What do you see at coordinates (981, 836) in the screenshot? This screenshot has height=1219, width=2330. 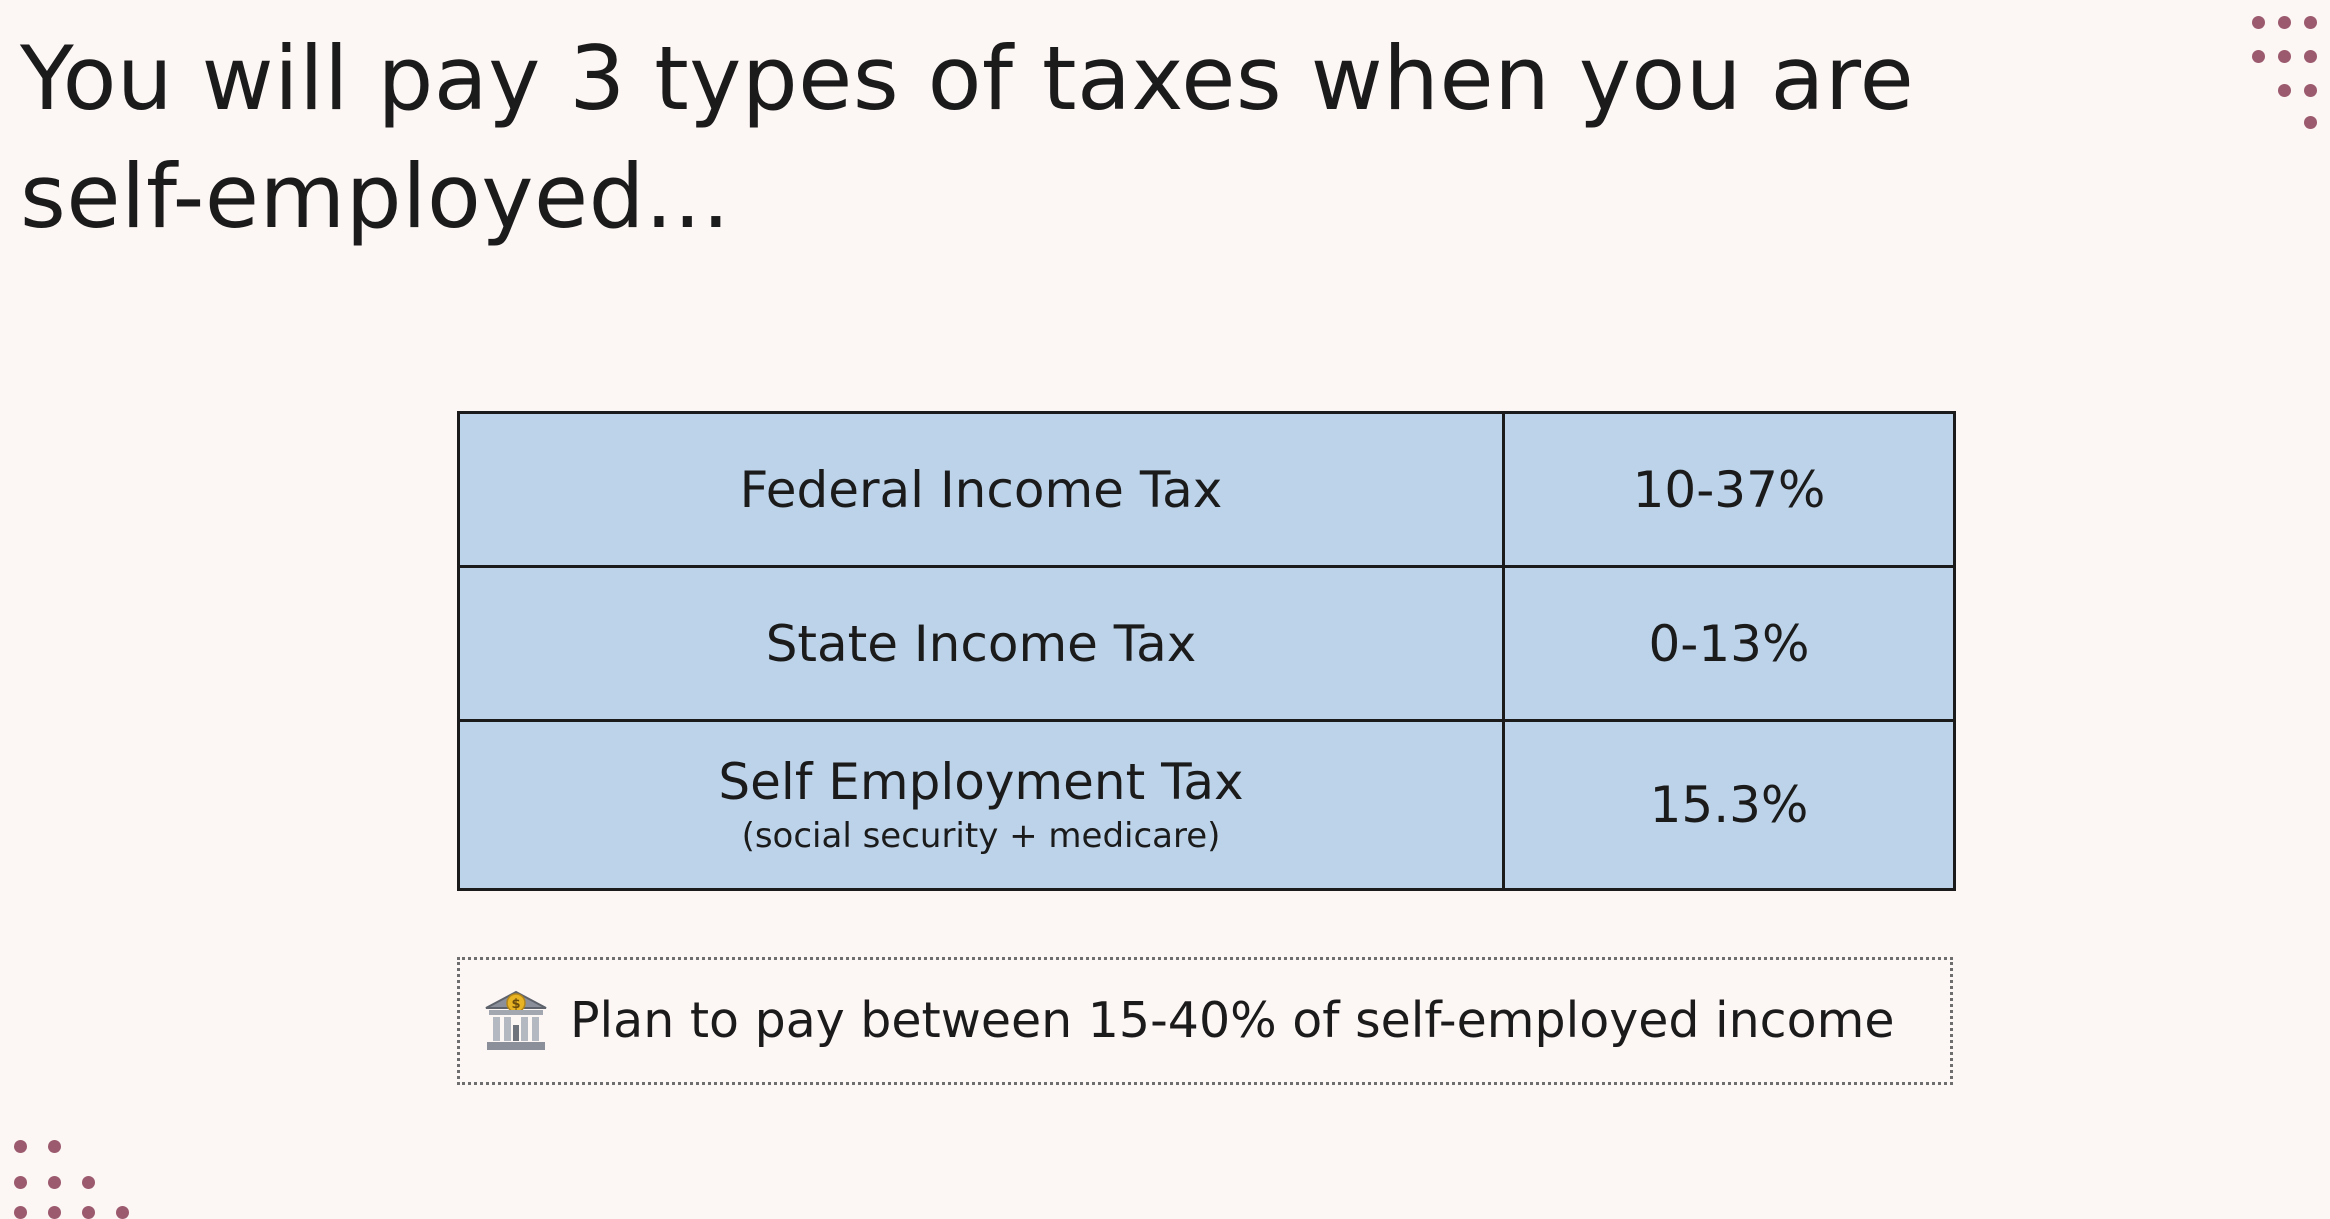 I see `tax-subtitle: (social security + medicare)` at bounding box center [981, 836].